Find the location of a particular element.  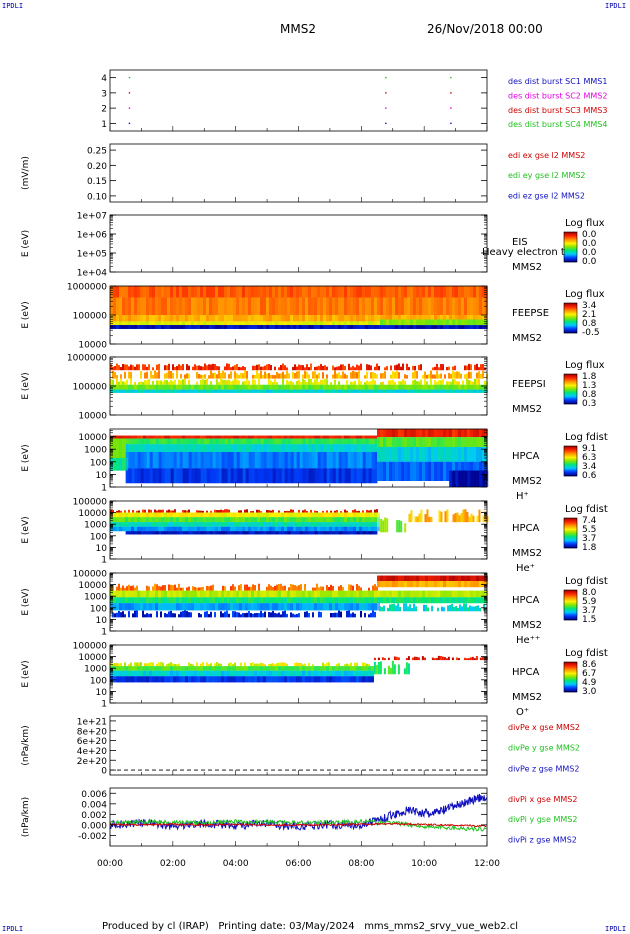

colorbar-title-hpca_he2: Log fdist is located at coordinates (586, 581).